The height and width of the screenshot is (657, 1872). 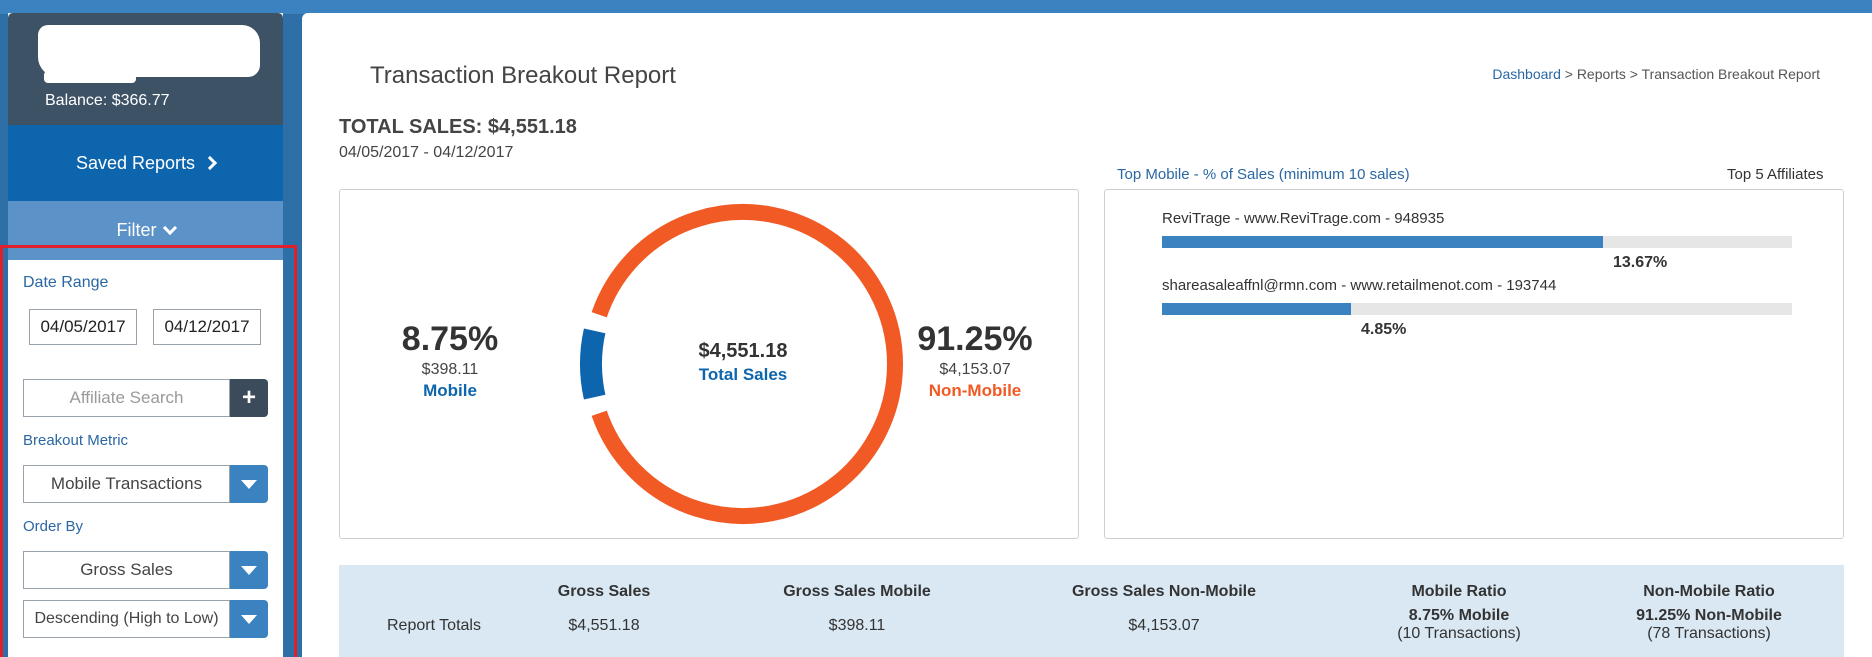 I want to click on top-affiliates-label: Top 5 Affiliates, so click(x=1775, y=174).